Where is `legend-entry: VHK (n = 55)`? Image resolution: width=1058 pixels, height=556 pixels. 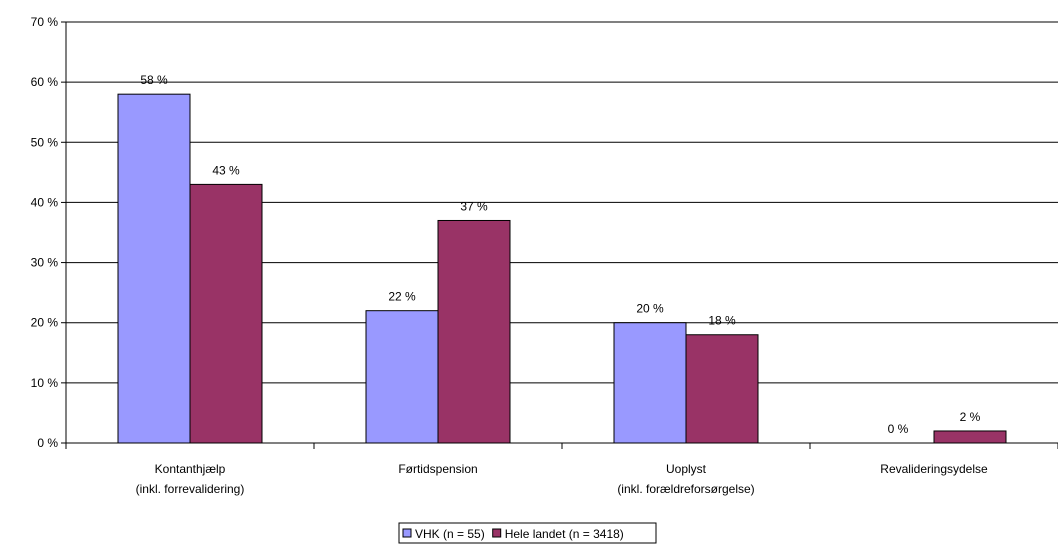 legend-entry: VHK (n = 55) is located at coordinates (450, 534).